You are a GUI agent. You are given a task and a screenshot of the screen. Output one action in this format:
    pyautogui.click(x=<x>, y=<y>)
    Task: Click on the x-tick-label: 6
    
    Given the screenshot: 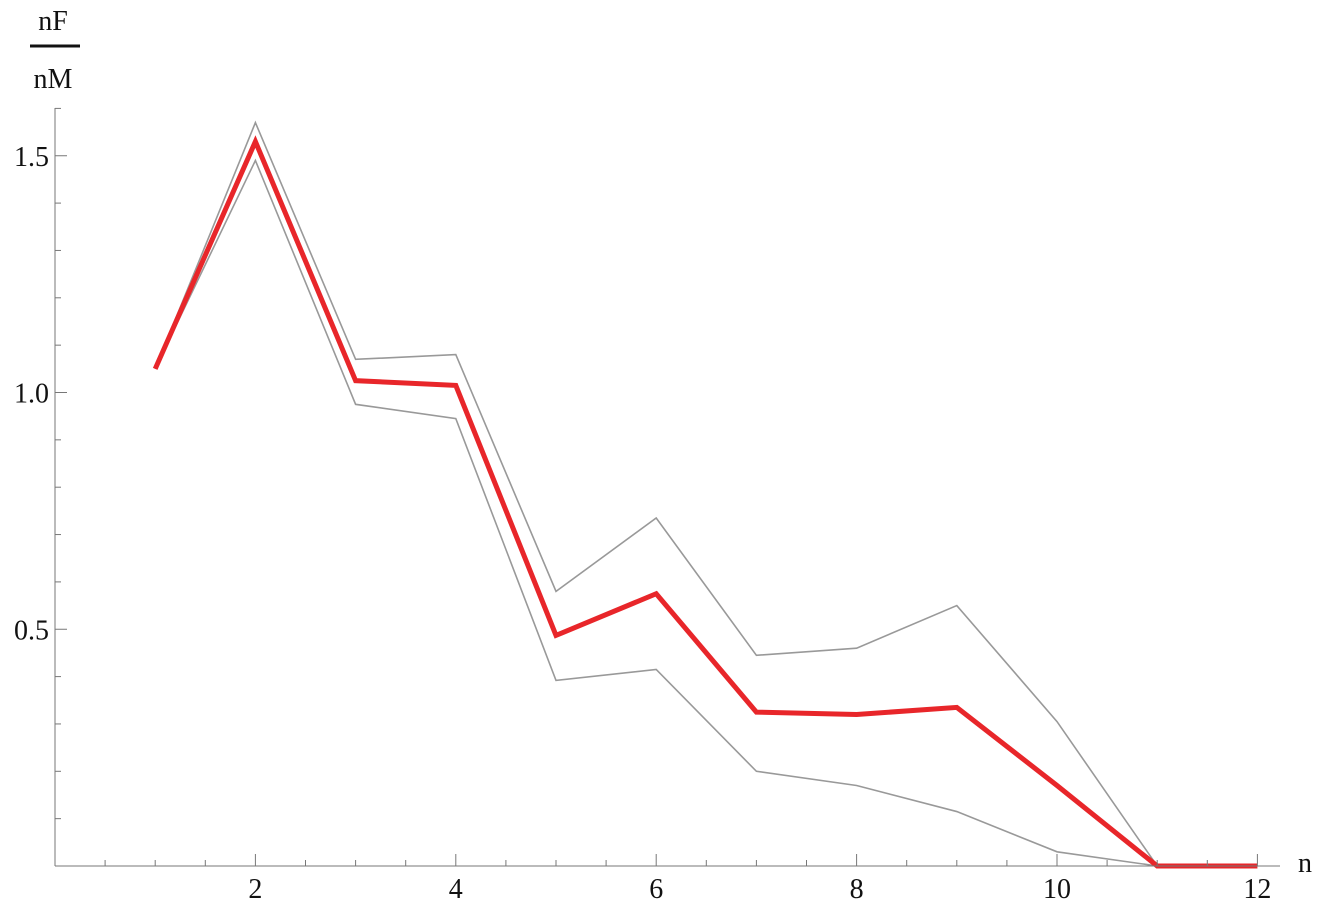 What is the action you would take?
    pyautogui.click(x=656, y=888)
    